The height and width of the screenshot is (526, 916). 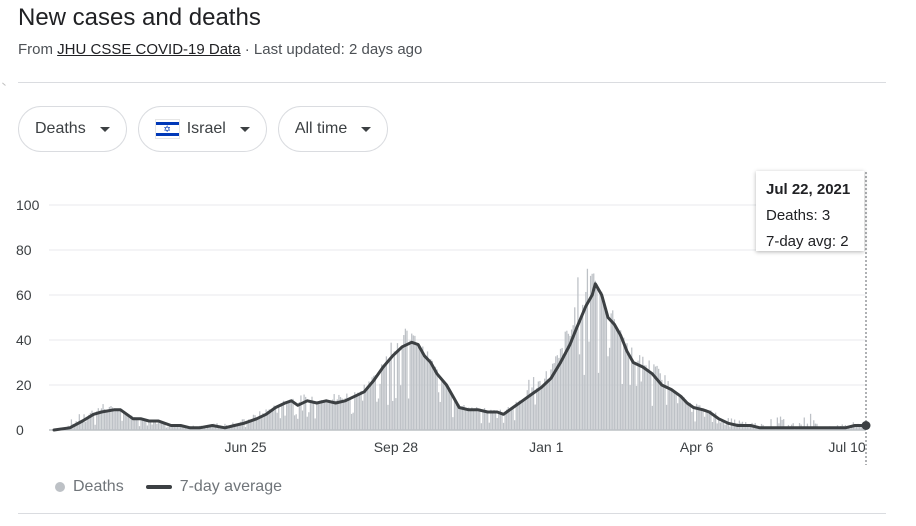 What do you see at coordinates (206, 128) in the screenshot?
I see `country-label: Israel` at bounding box center [206, 128].